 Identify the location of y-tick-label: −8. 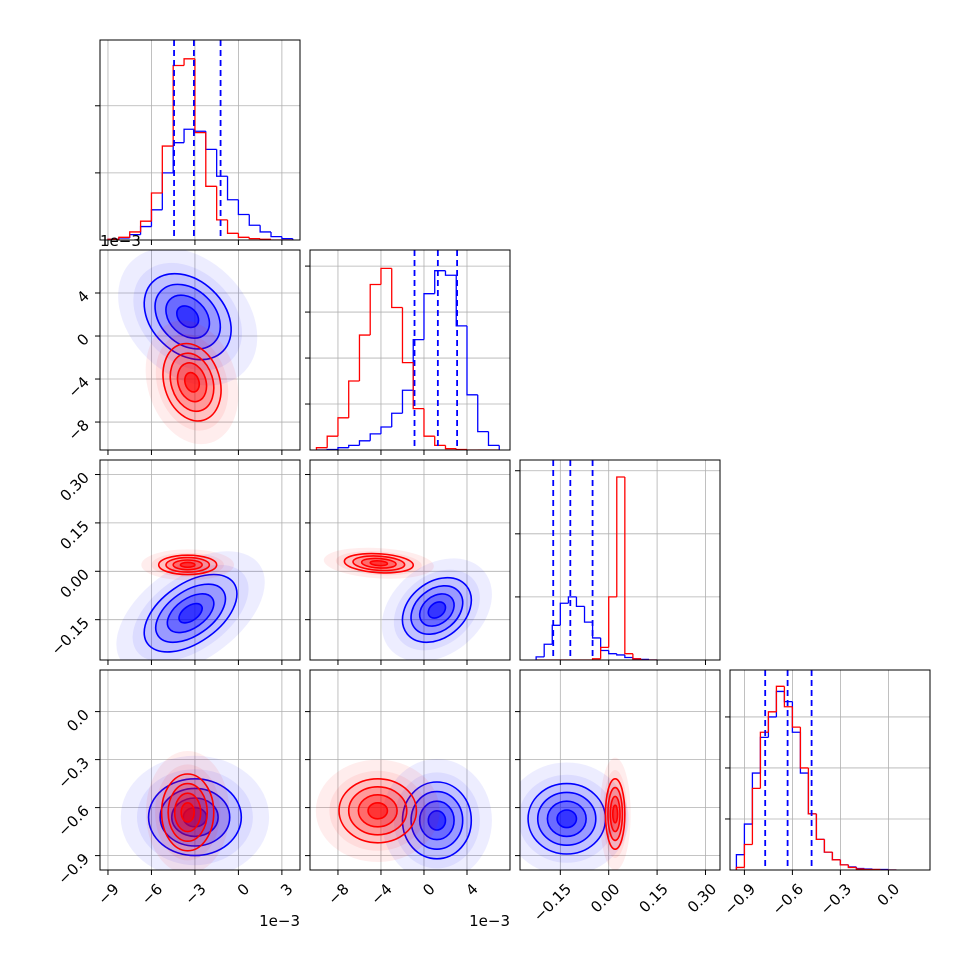
(78, 430).